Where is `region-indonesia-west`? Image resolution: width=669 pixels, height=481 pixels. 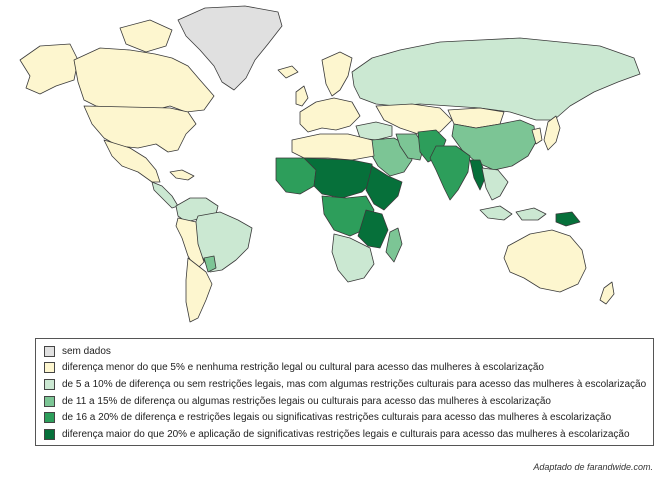 region-indonesia-west is located at coordinates (496, 213).